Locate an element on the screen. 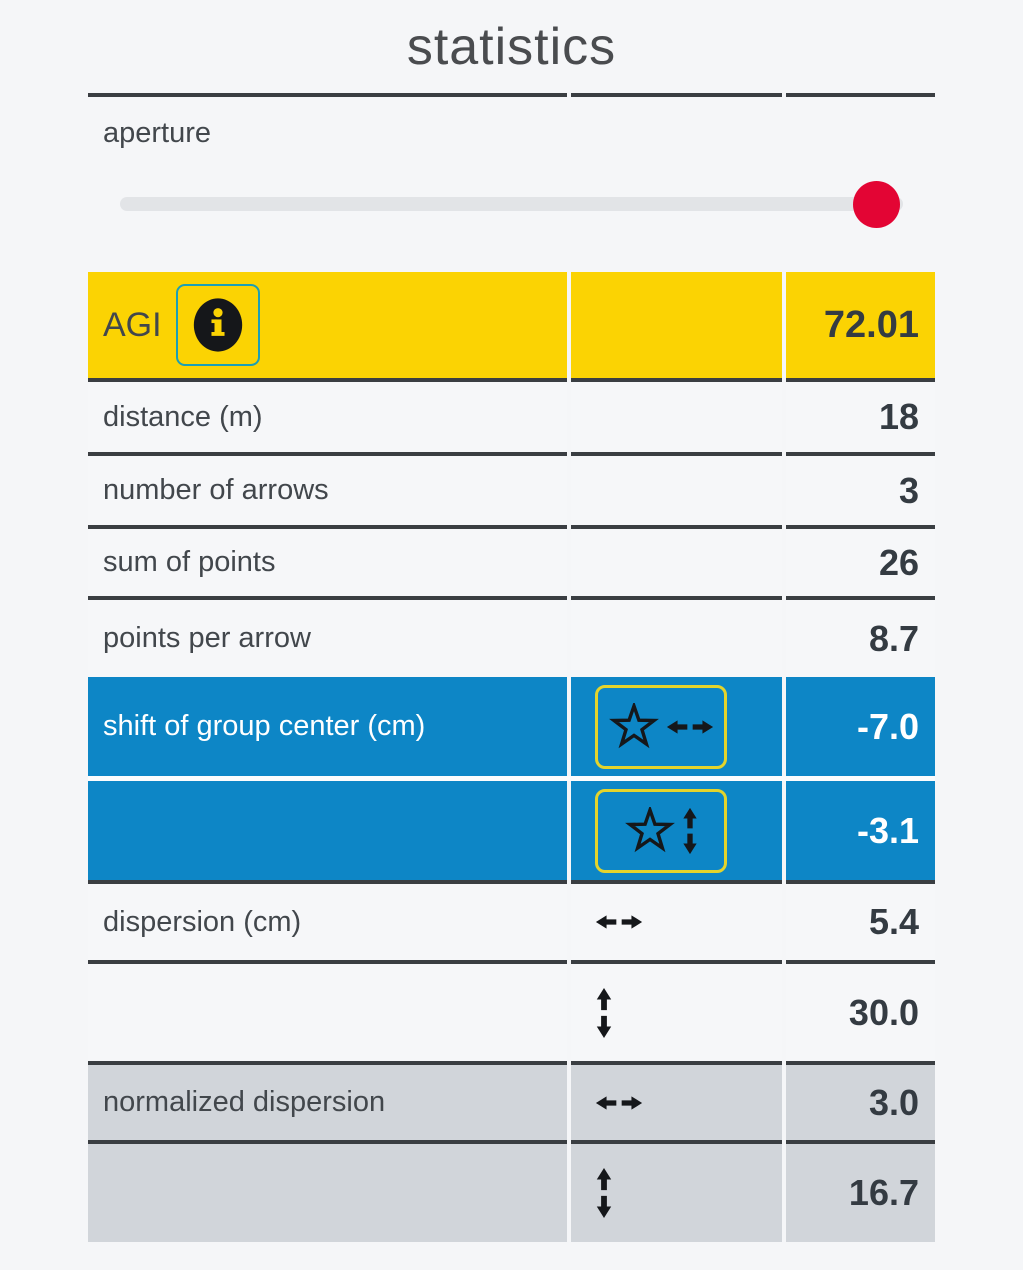  row-value: -7.0 is located at coordinates (860, 726).